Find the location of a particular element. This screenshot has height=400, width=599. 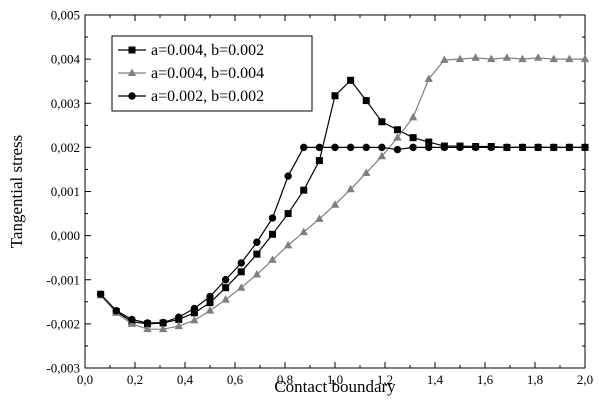

x-tick-label: 1,6 is located at coordinates (485, 379).